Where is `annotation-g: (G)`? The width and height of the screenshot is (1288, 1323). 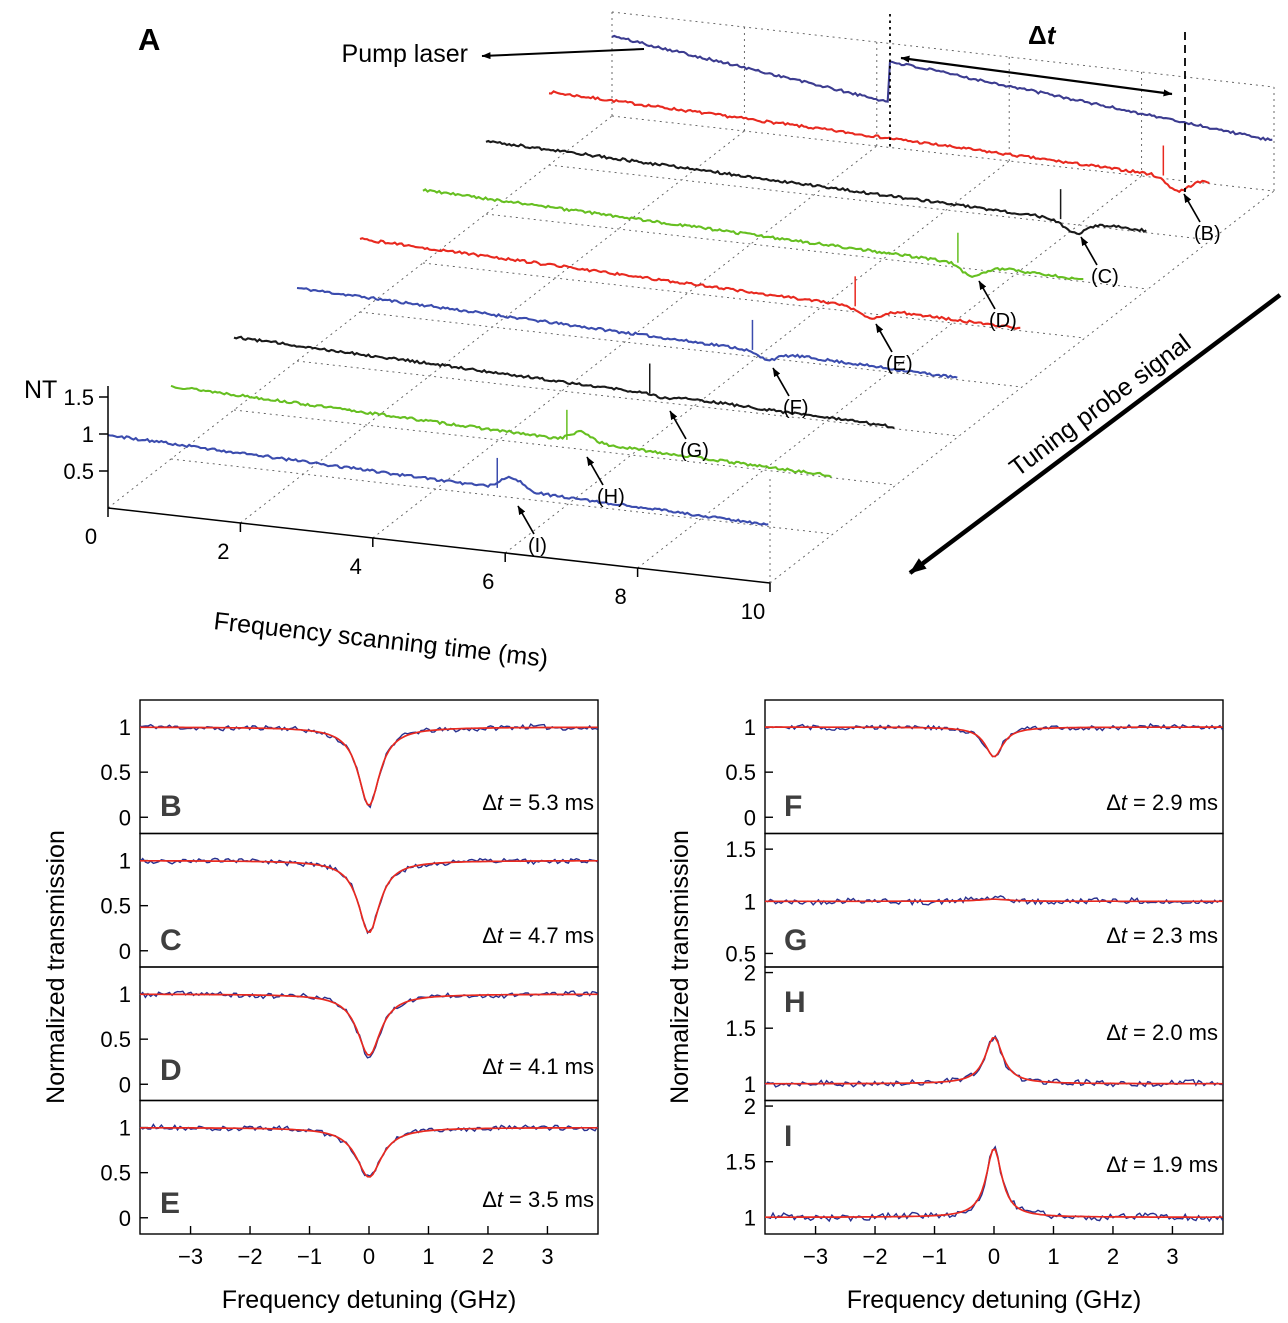 annotation-g: (G) is located at coordinates (694, 451).